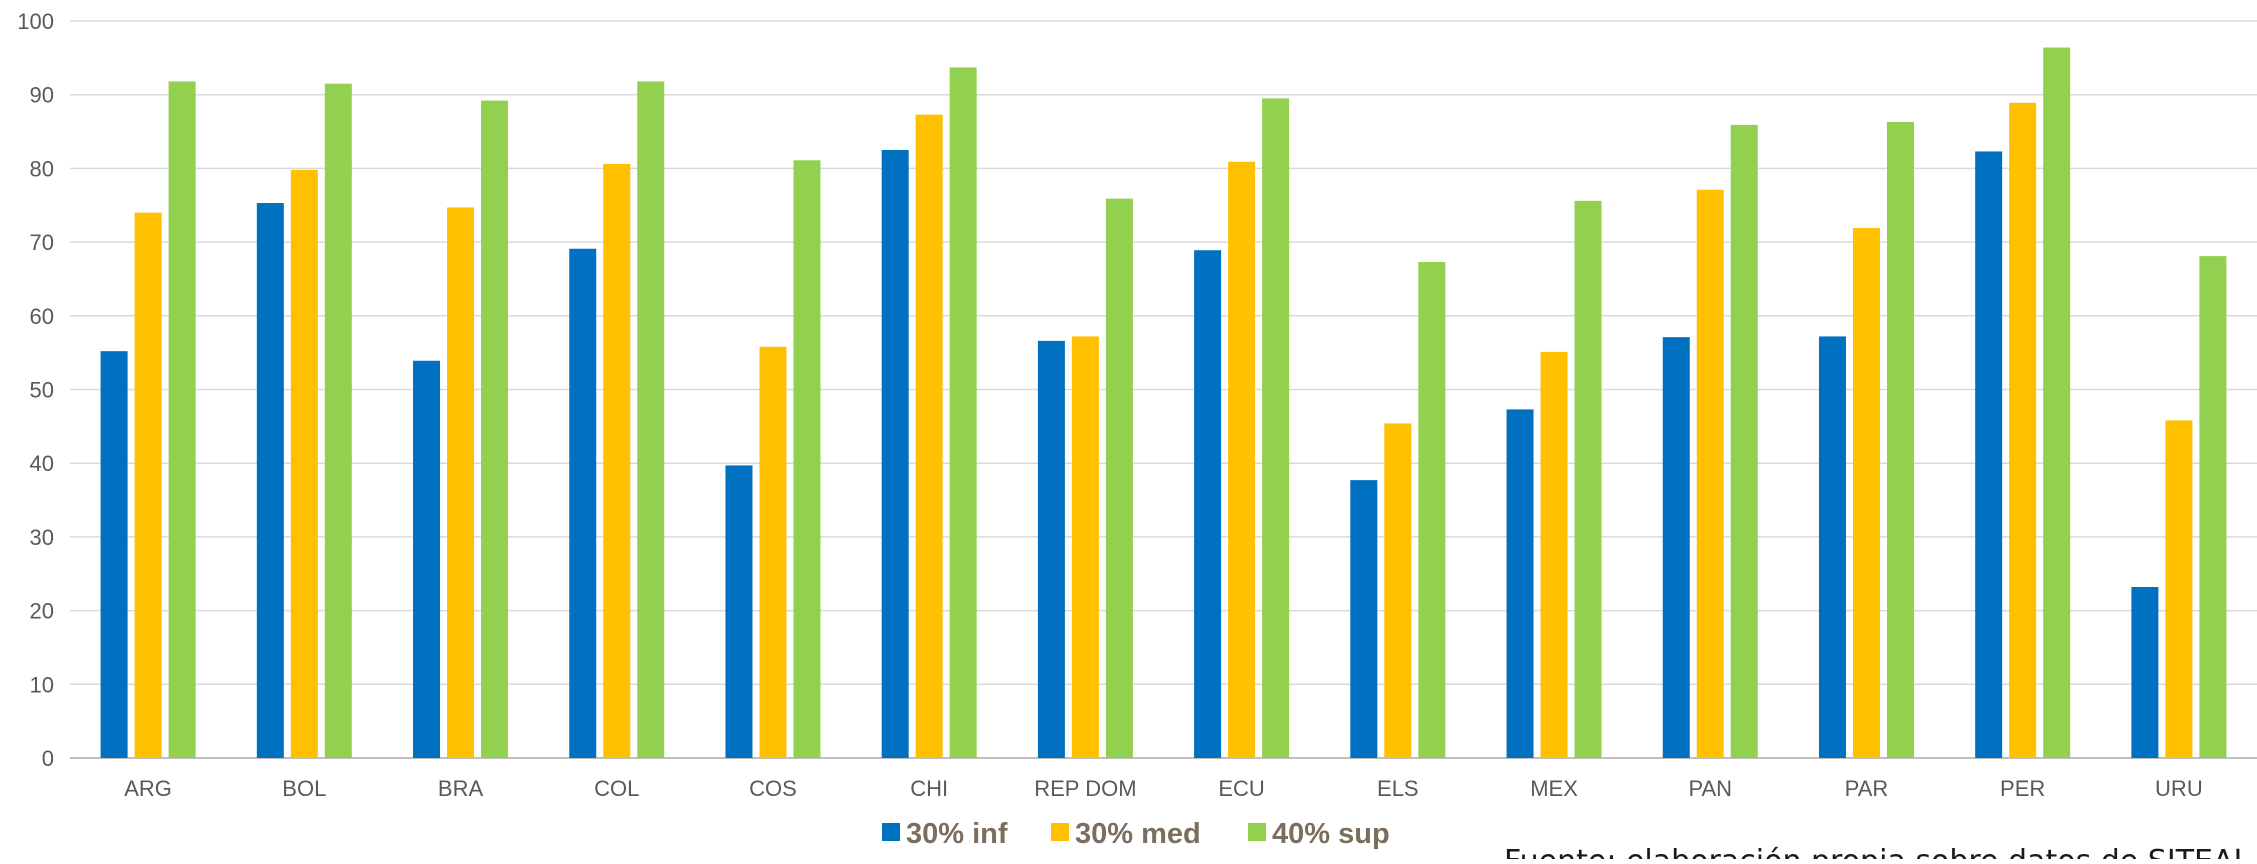  I want to click on y-axis-ticks: 0 10 20 30 40 50 60 70 80 90 100, so click(35, 390).